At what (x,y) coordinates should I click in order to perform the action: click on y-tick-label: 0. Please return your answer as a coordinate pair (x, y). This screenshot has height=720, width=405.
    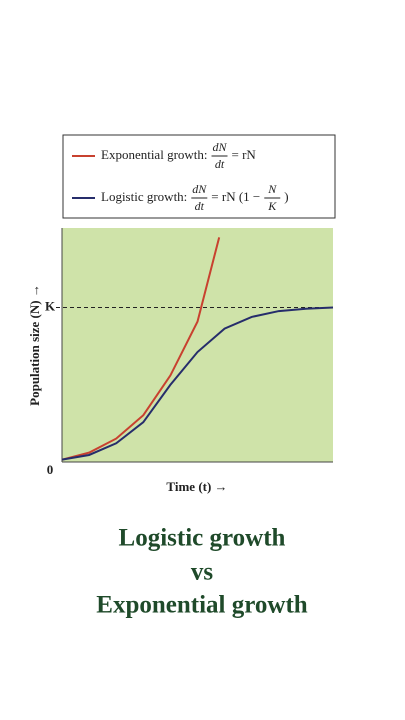
    Looking at the image, I should click on (50, 469).